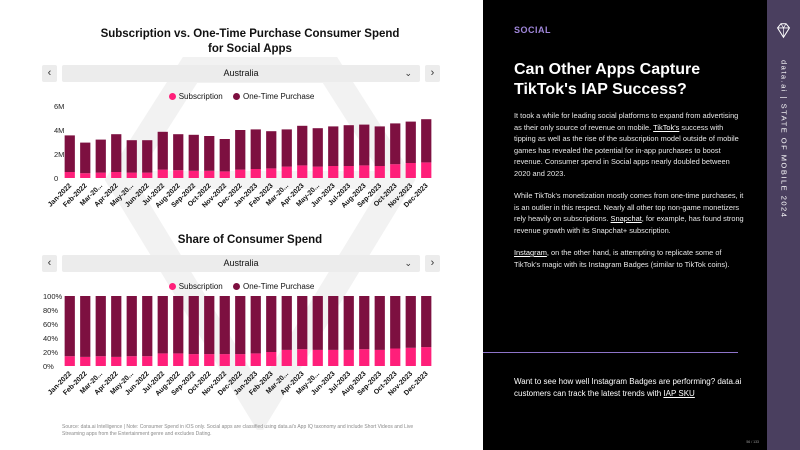 Image resolution: width=800 pixels, height=450 pixels. Describe the element at coordinates (530, 252) in the screenshot. I see `instagram-link: Instagram` at that location.